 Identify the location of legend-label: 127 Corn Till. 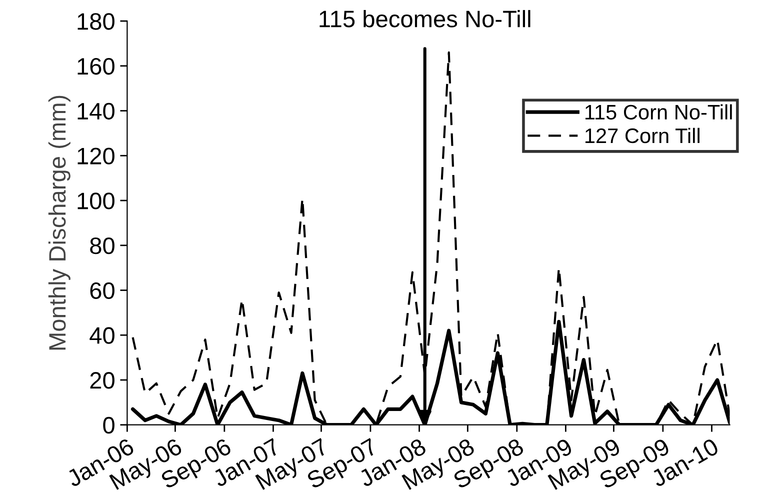
(642, 136).